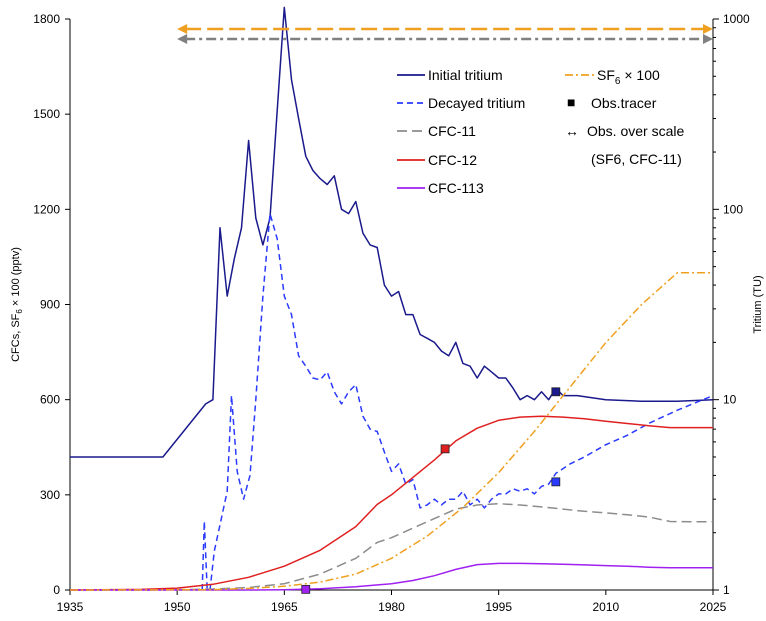  I want to click on y-left-tick-label: 1200, so click(46, 209).